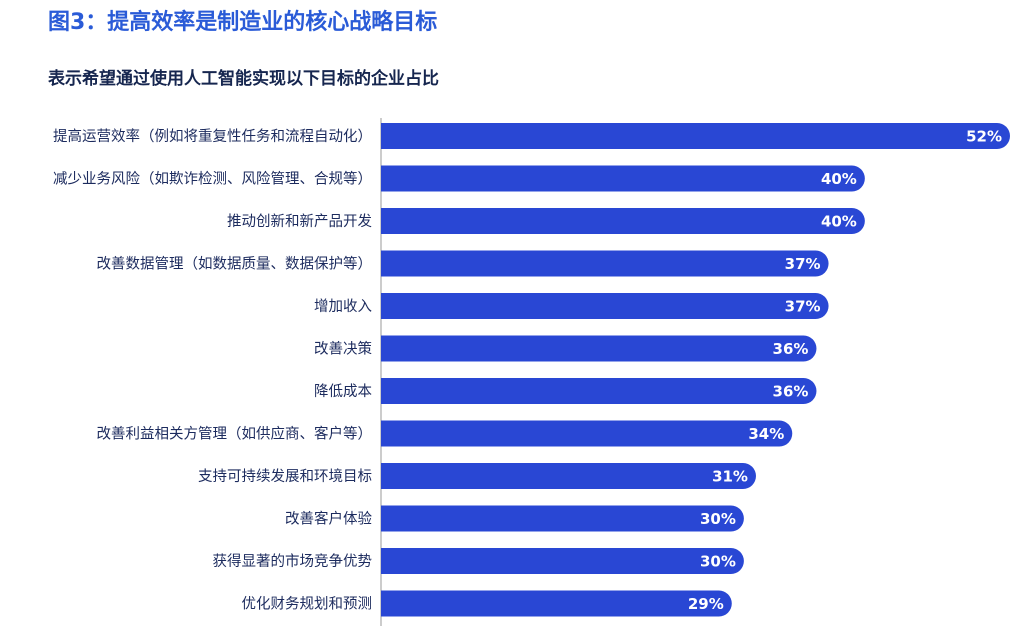 This screenshot has width=1024, height=638. I want to click on value-label: 34%, so click(766, 434).